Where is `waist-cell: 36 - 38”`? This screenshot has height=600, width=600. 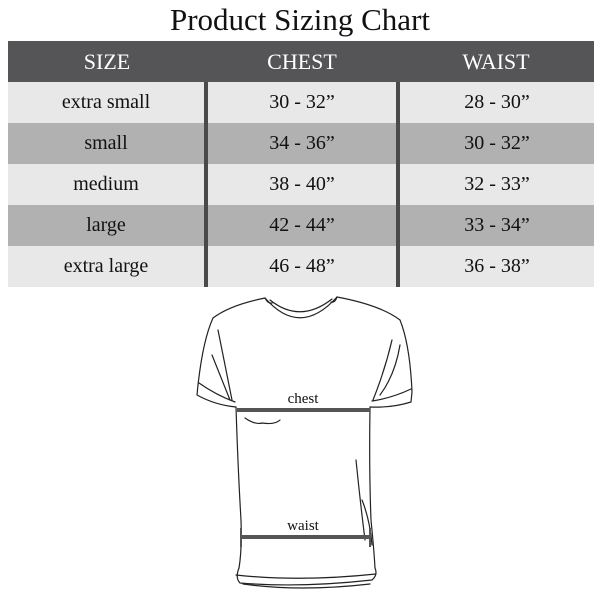
waist-cell: 36 - 38” is located at coordinates (495, 266).